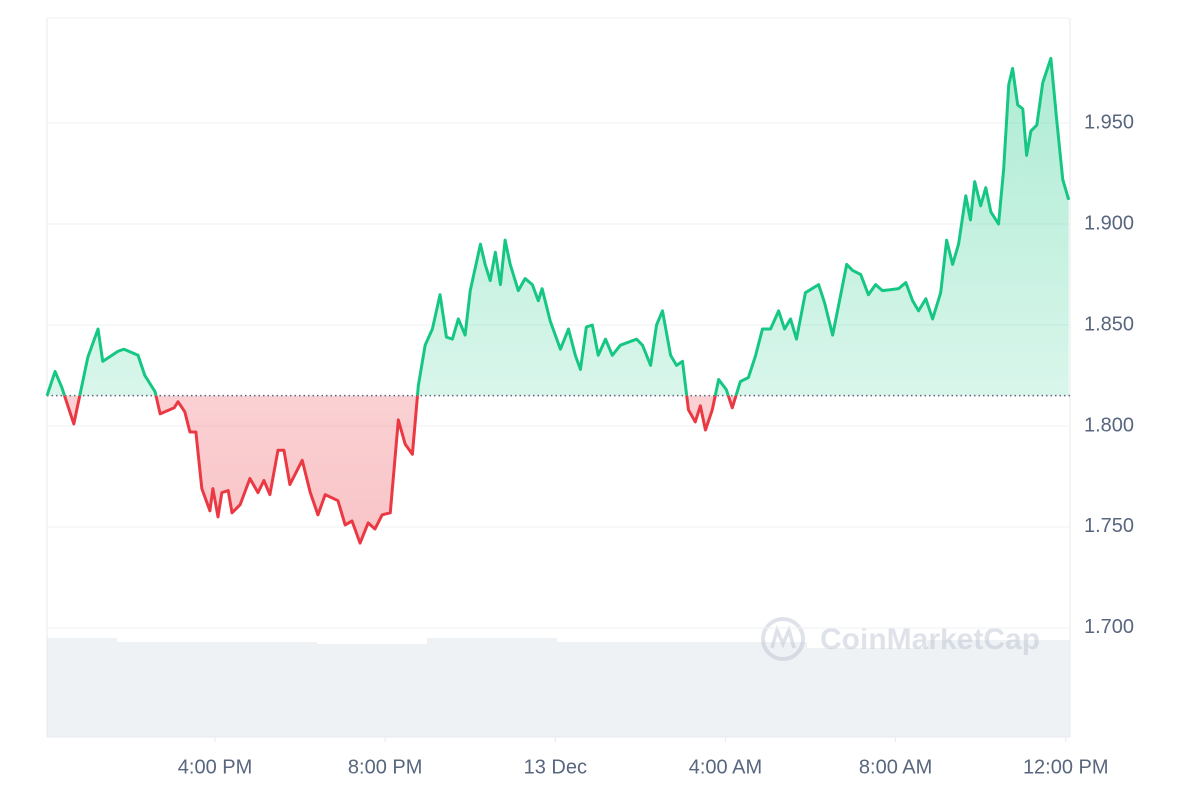 The height and width of the screenshot is (800, 1200). Describe the element at coordinates (392, 470) in the screenshot. I see `price-line-down` at that location.